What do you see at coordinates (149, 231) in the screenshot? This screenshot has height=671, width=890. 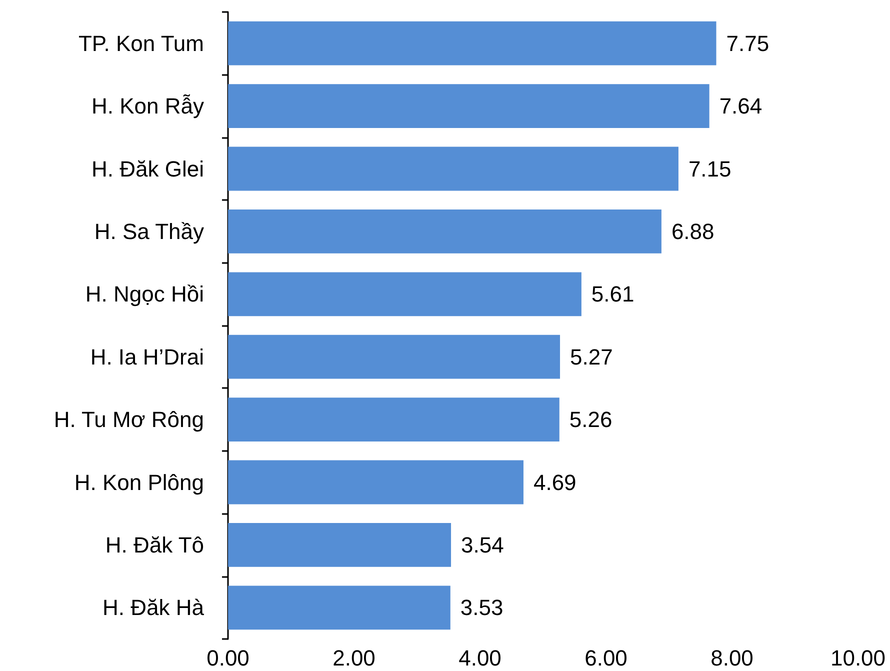 I see `y-tick-label: H. Sa Thầy` at bounding box center [149, 231].